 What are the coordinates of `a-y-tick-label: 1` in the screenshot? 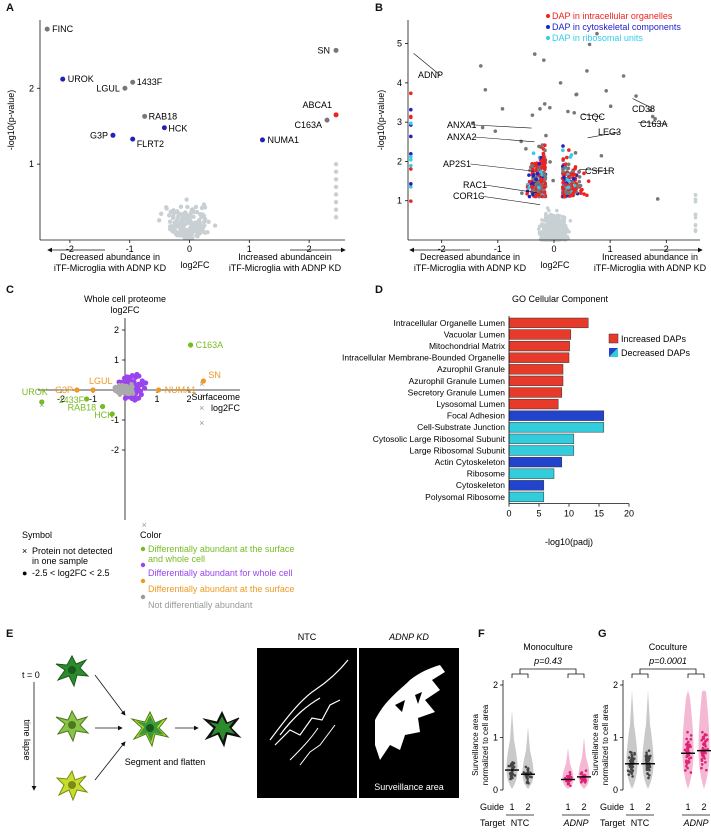 It's located at (31, 164).